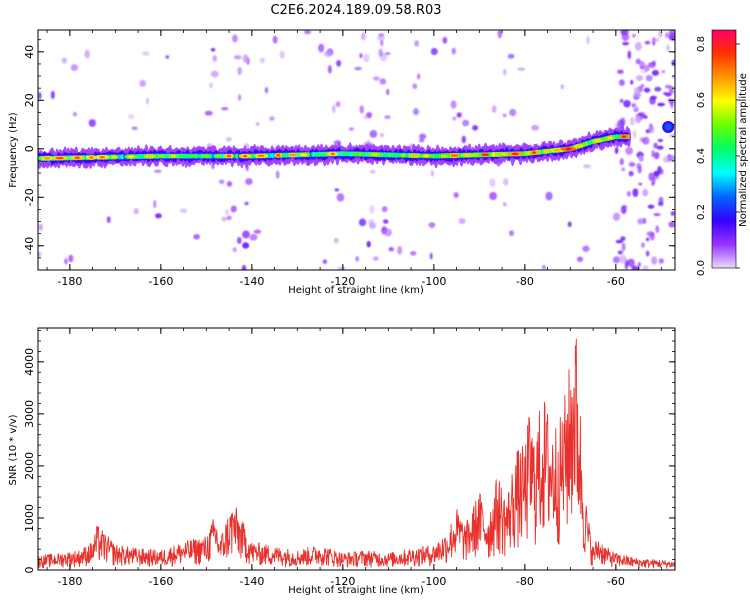 The image size is (750, 600). What do you see at coordinates (433, 581) in the screenshot?
I see `snr-x-tick-label: -100` at bounding box center [433, 581].